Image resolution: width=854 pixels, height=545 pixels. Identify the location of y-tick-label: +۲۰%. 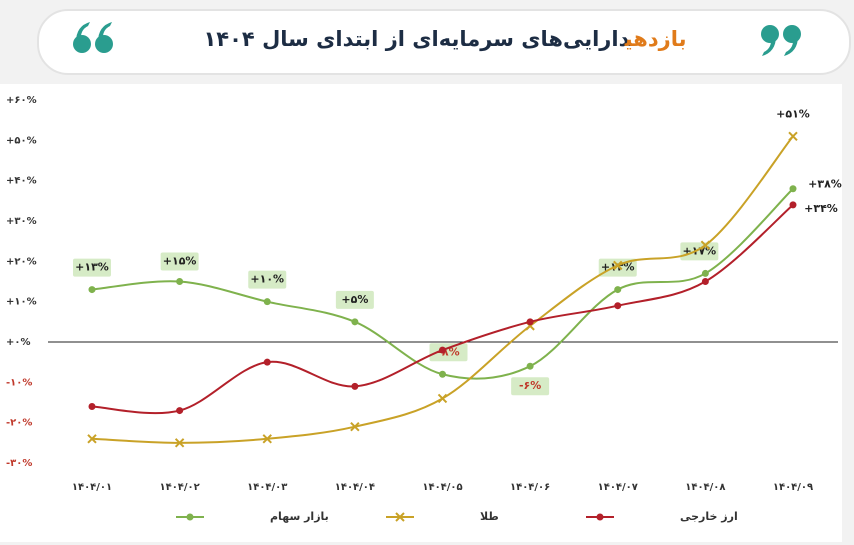
(21, 261).